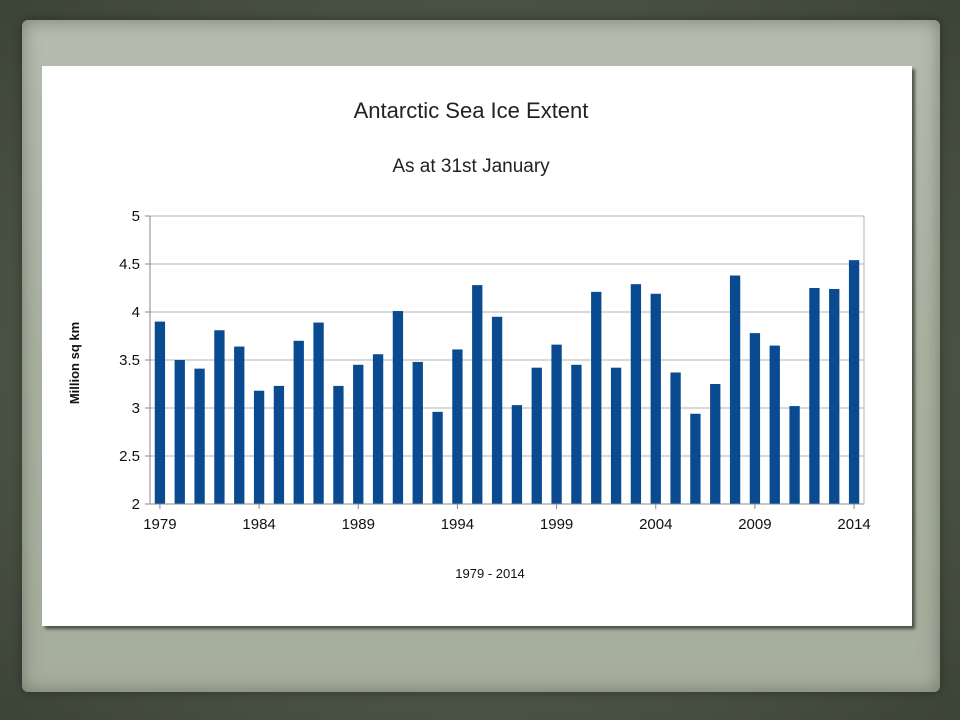  I want to click on x-tick-label: 1994, so click(457, 524).